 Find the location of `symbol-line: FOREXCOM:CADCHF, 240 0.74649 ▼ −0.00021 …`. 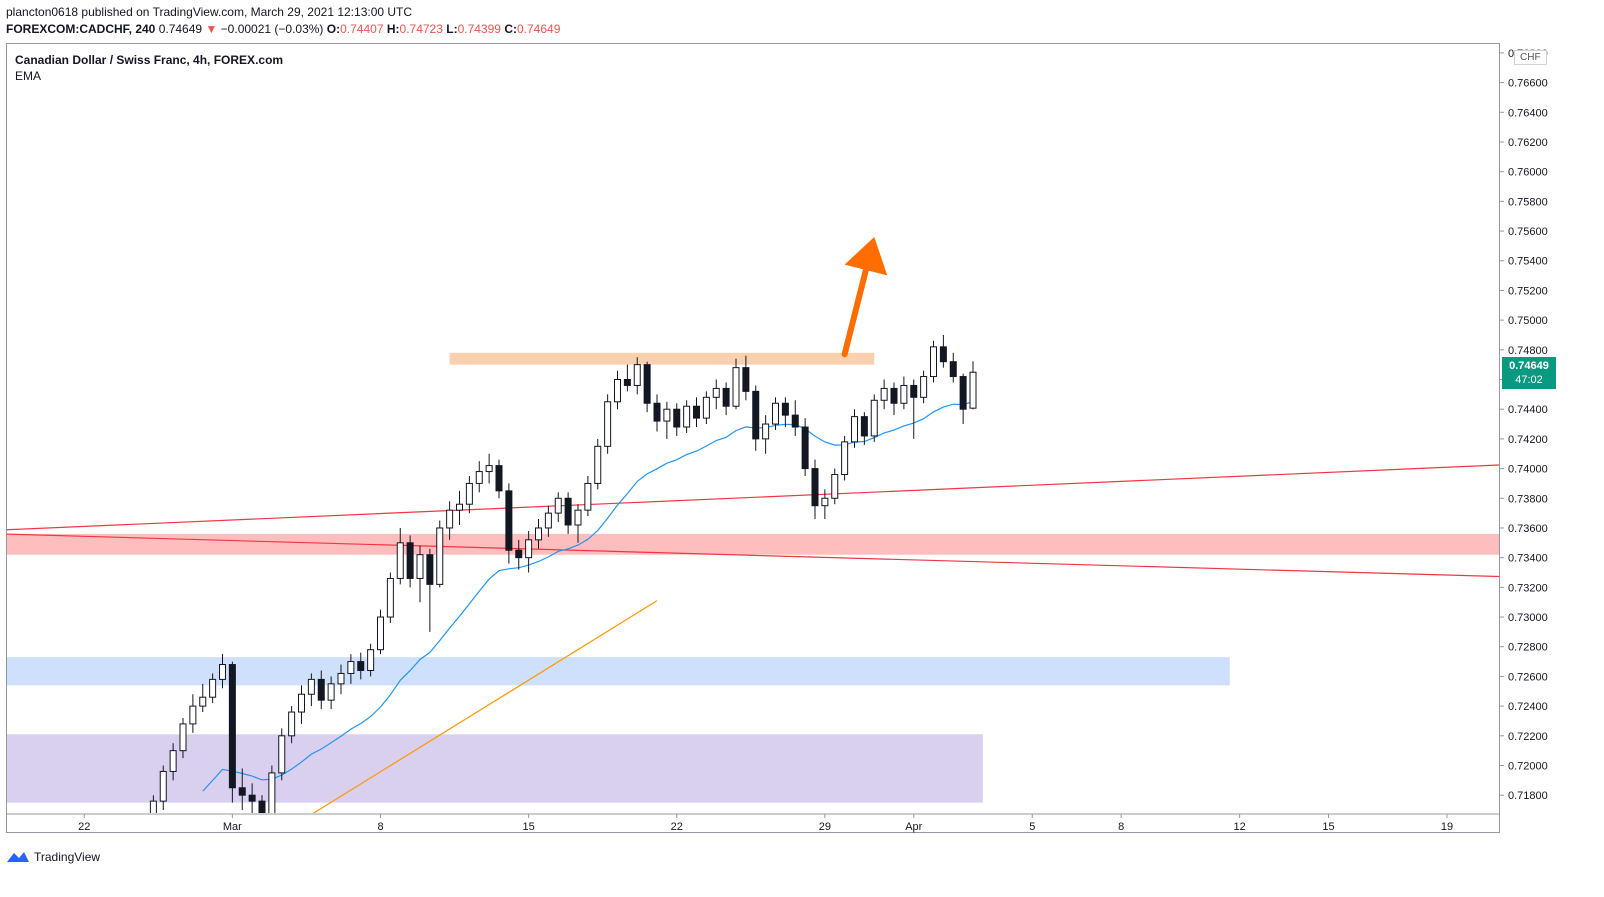

symbol-line: FOREXCOM:CADCHF, 240 0.74649 ▼ −0.00021 … is located at coordinates (283, 29).